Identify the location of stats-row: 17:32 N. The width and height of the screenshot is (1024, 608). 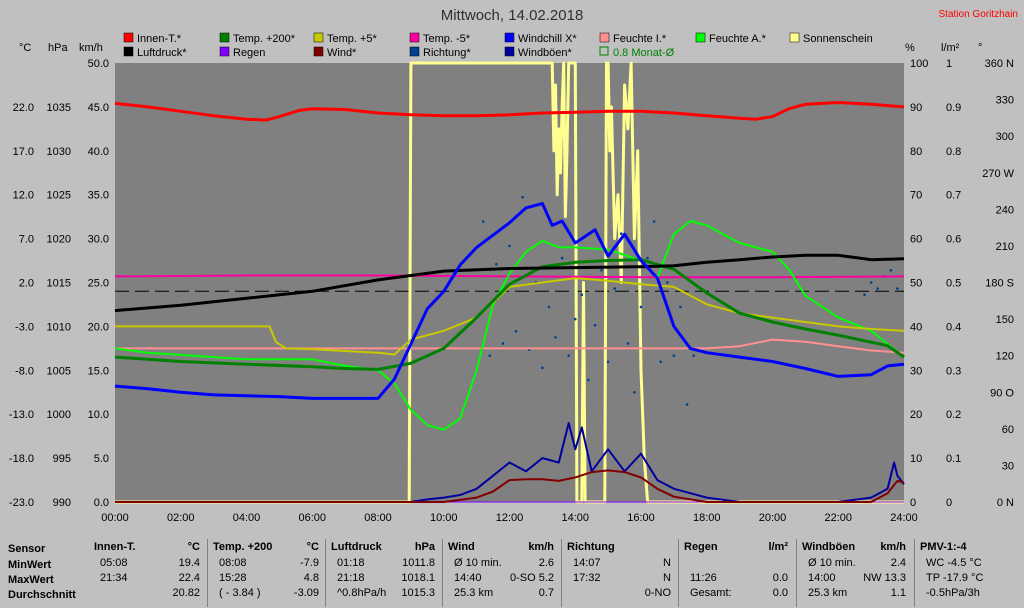
(619, 579).